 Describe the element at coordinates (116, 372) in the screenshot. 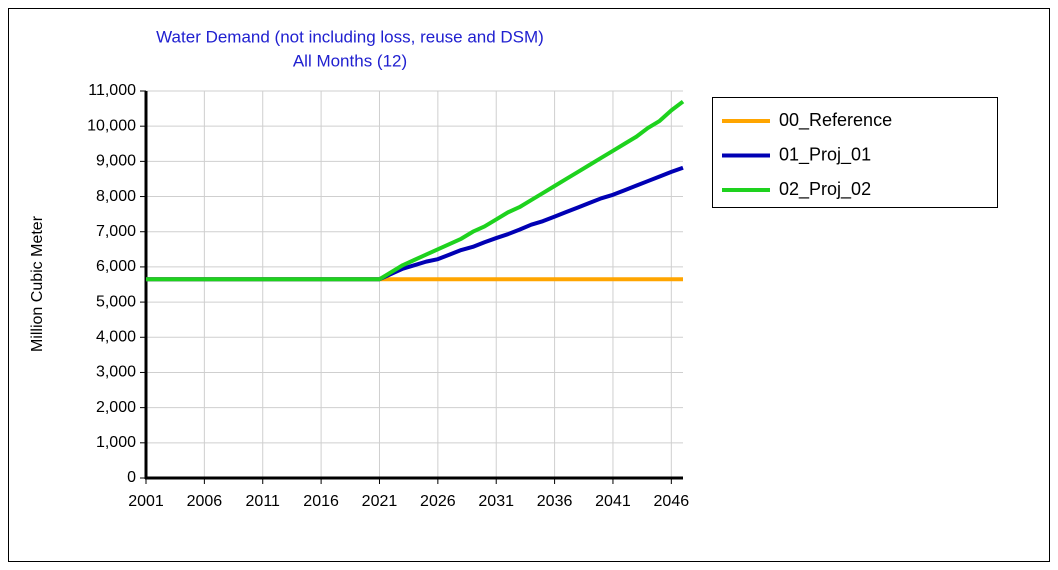

I see `y-tick-label: 3,000` at that location.